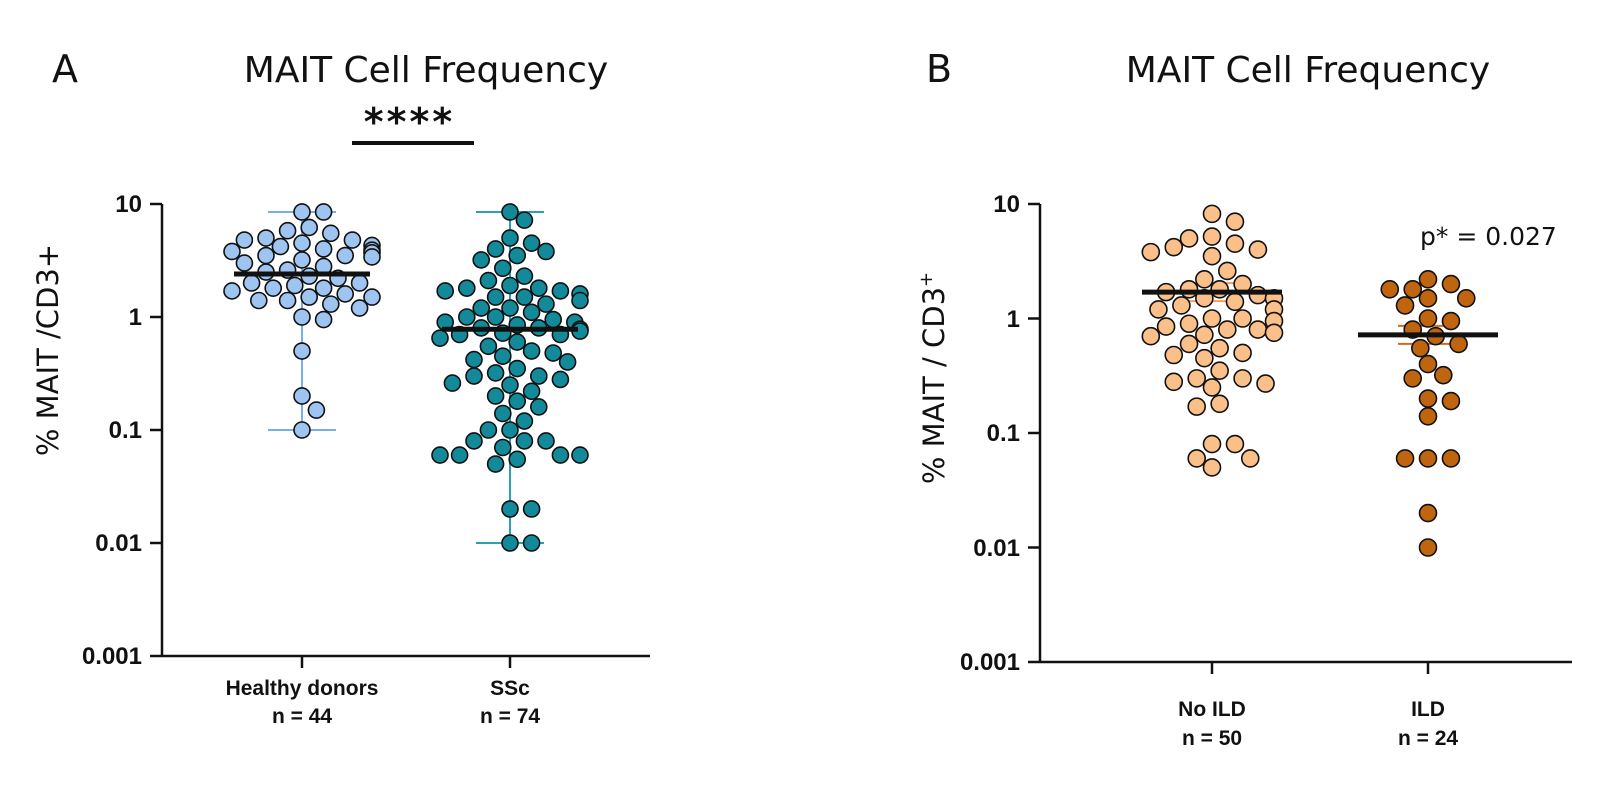 The image size is (1608, 804). I want to click on panel-a-letter: A, so click(65, 69).